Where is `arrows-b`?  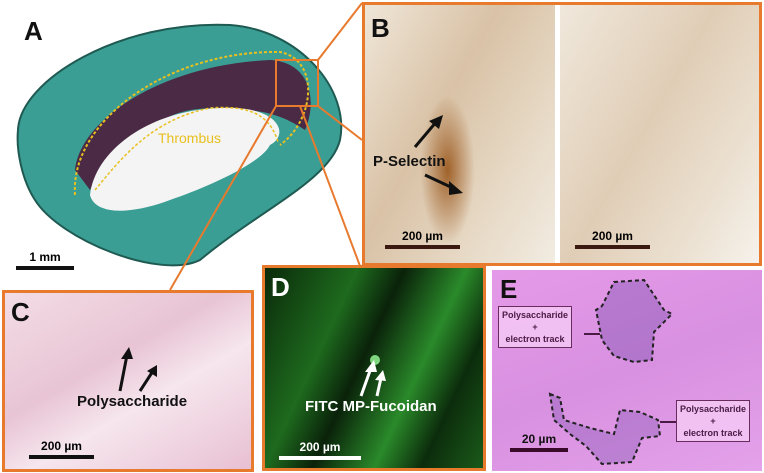
arrows-b is located at coordinates (438, 155).